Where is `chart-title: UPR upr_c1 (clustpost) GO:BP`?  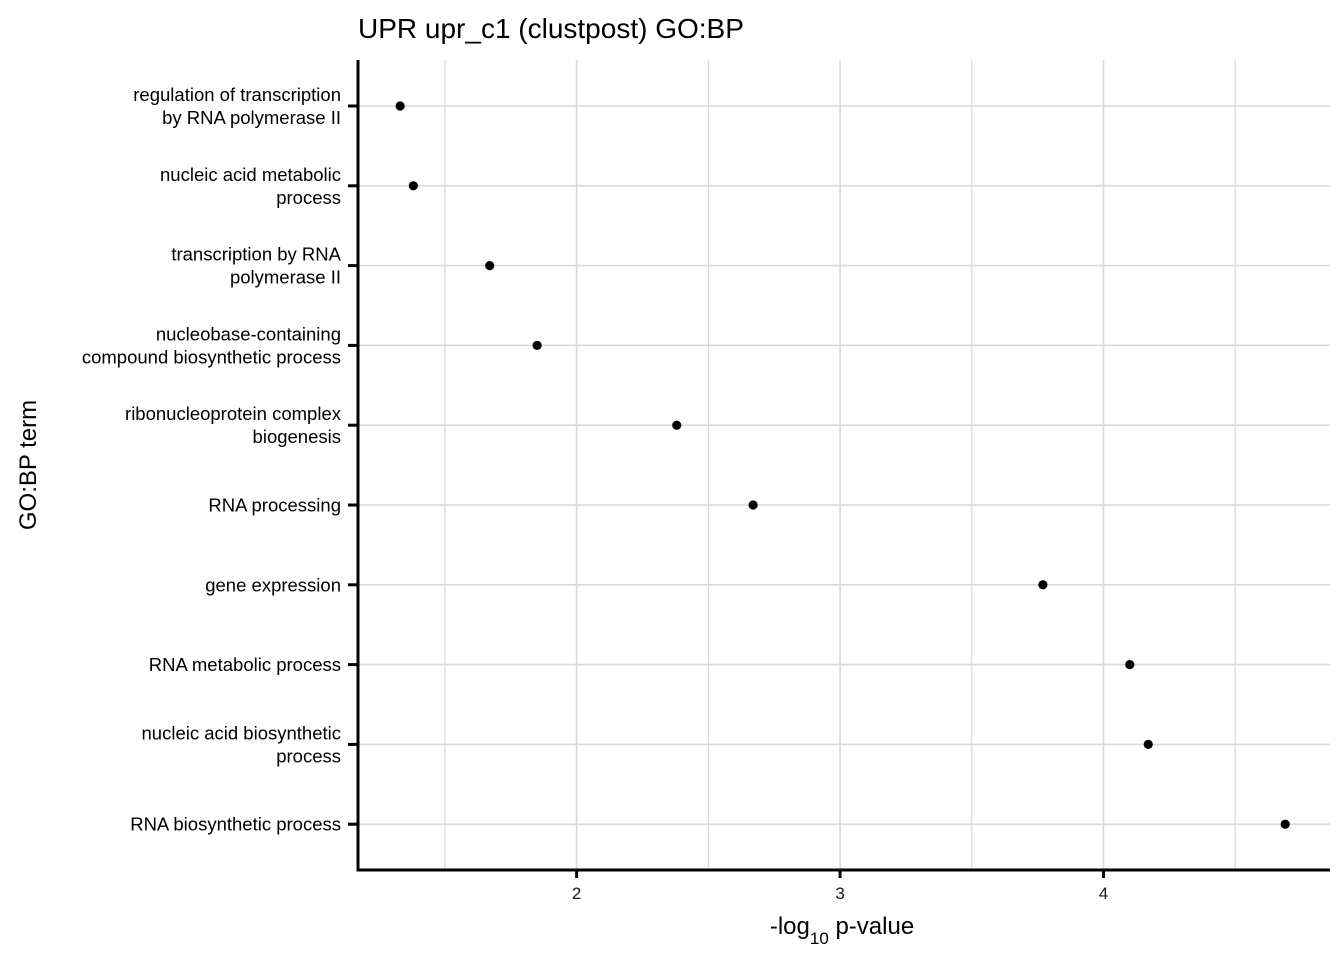
chart-title: UPR upr_c1 (clustpost) GO:BP is located at coordinates (551, 28).